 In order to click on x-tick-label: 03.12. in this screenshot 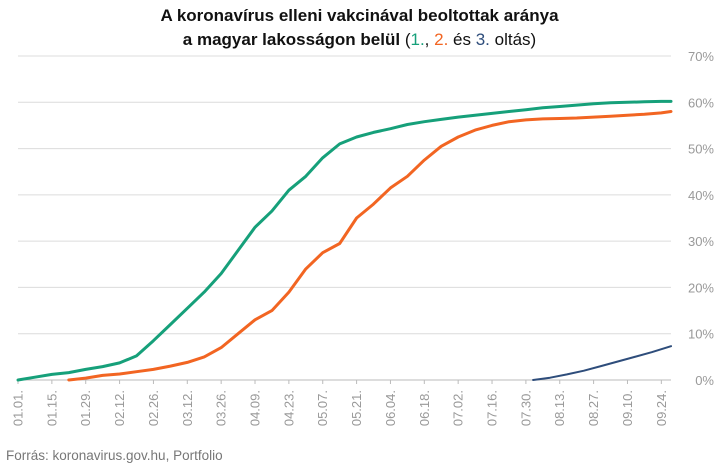, I will do `click(187, 408)`.